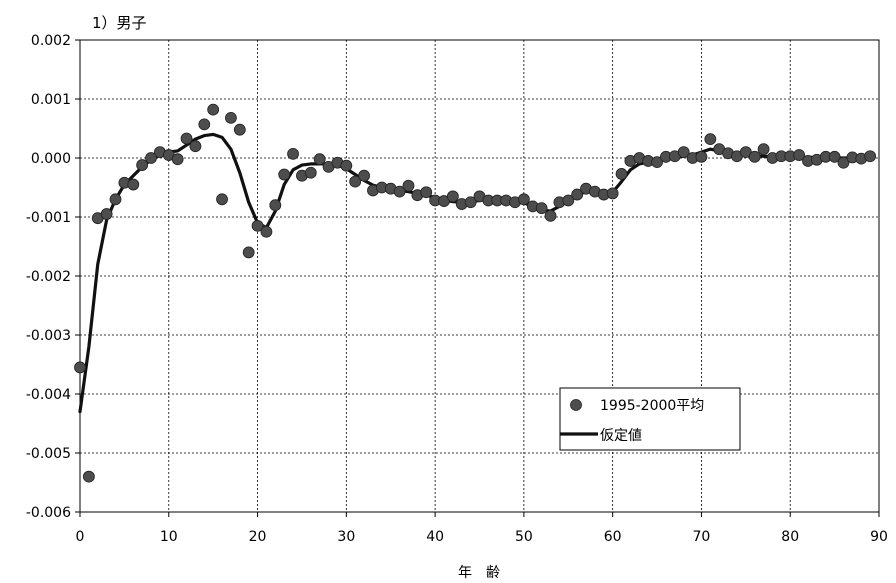 The width and height of the screenshot is (896, 583). Describe the element at coordinates (51, 41) in the screenshot. I see `y-tick-label: 0.002` at that location.